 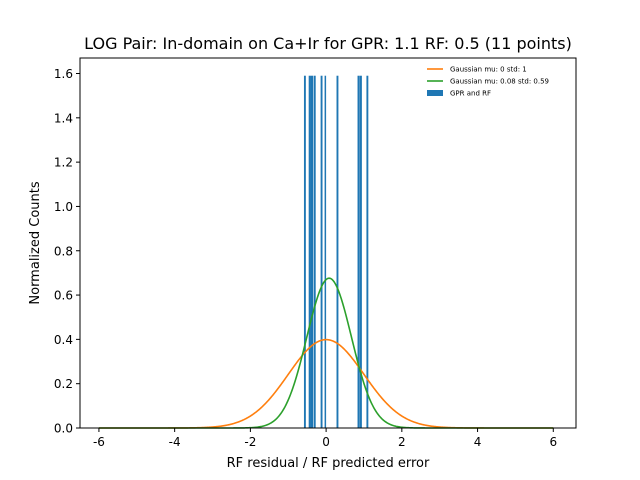 I want to click on x-tick-label-6: 6, so click(x=553, y=442).